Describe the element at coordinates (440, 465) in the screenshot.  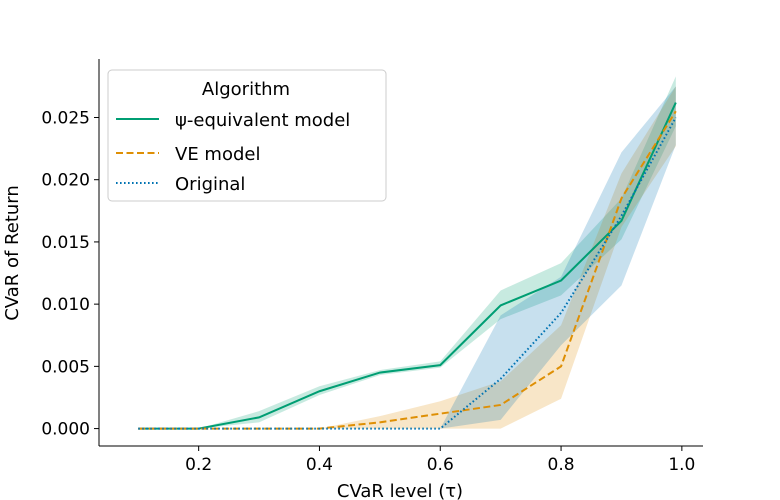
I see `x-tick-label: 0.6` at that location.